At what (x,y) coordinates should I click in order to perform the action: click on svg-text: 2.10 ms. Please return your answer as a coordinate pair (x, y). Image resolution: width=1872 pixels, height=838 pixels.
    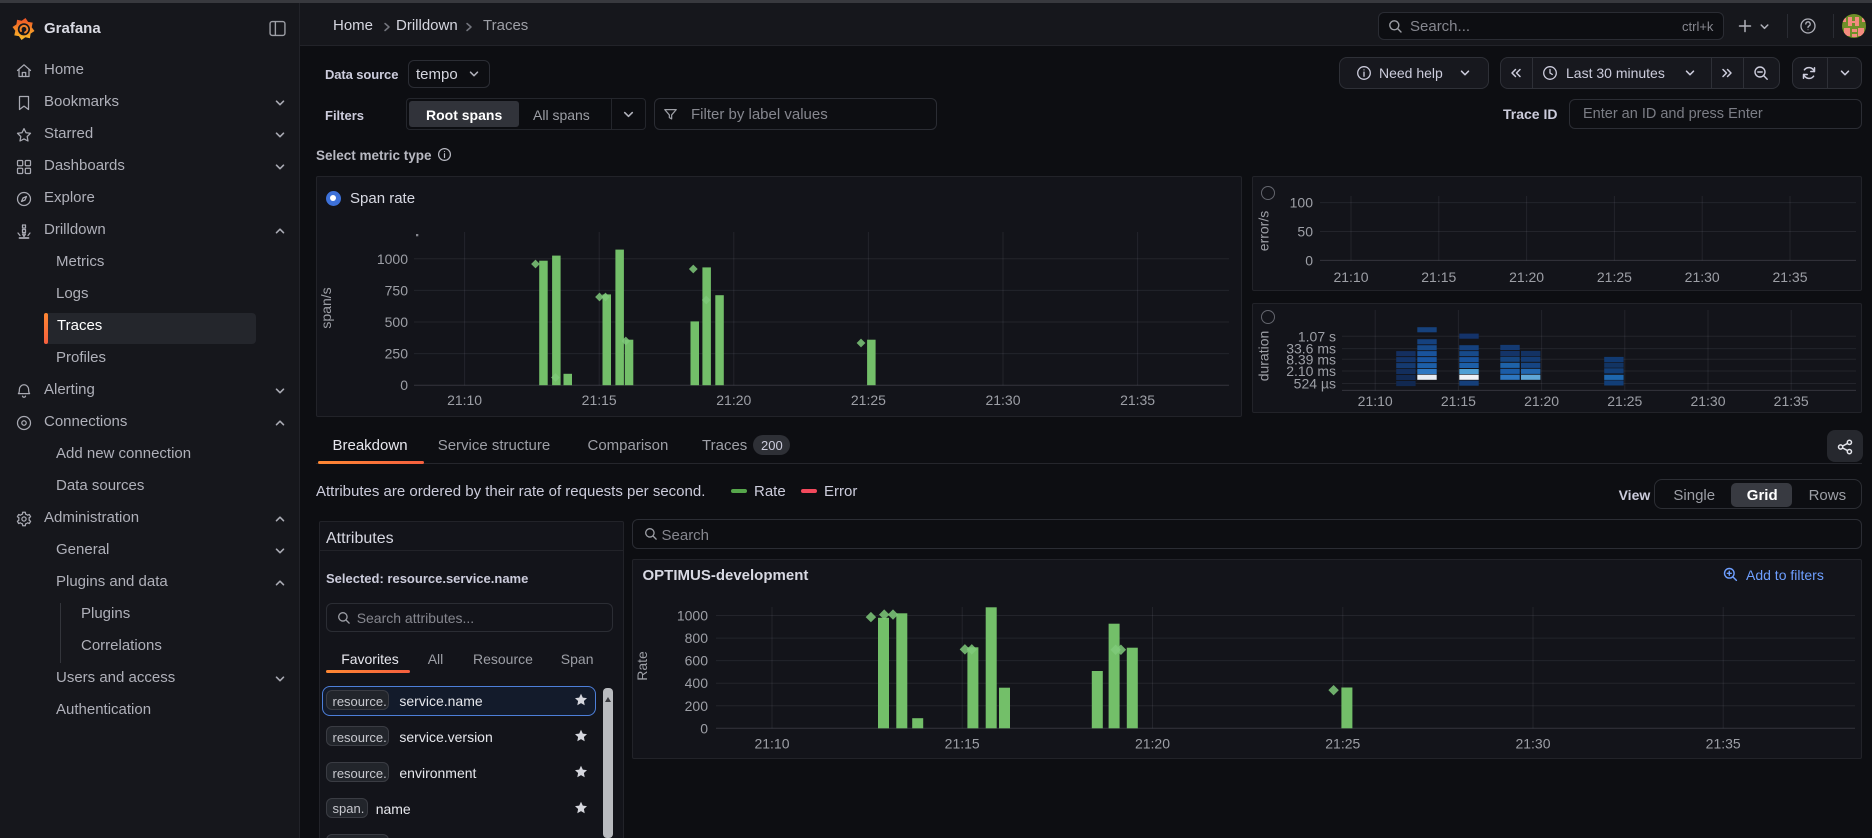
    Looking at the image, I should click on (1311, 371).